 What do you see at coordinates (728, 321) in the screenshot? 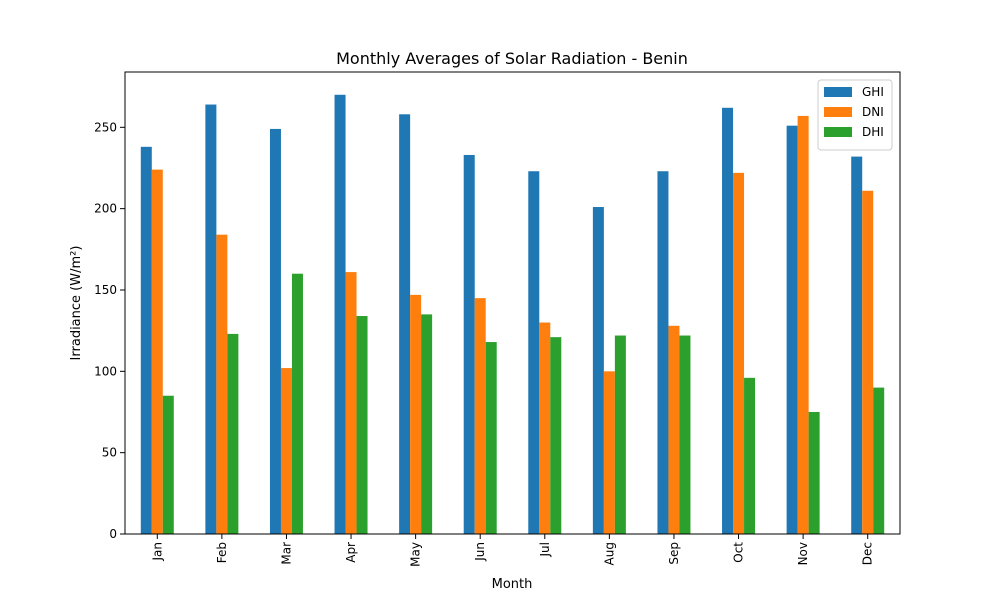
I see `bar-ghi-oct` at bounding box center [728, 321].